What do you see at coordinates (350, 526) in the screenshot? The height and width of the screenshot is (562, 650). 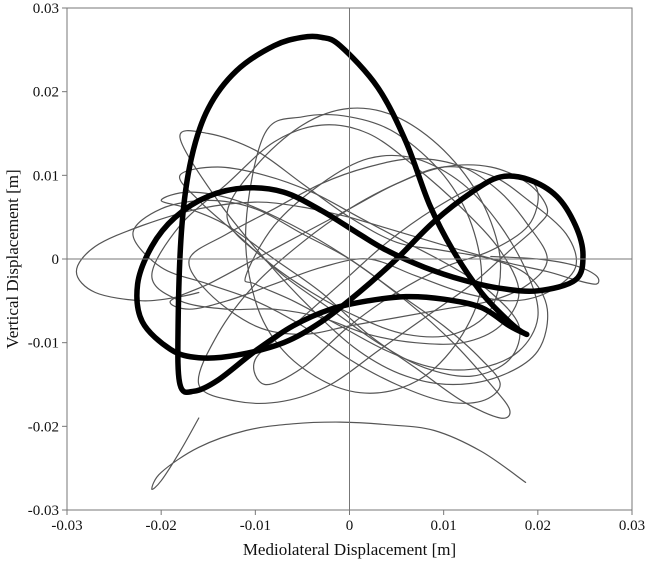 I see `x-tick-label: 0` at bounding box center [350, 526].